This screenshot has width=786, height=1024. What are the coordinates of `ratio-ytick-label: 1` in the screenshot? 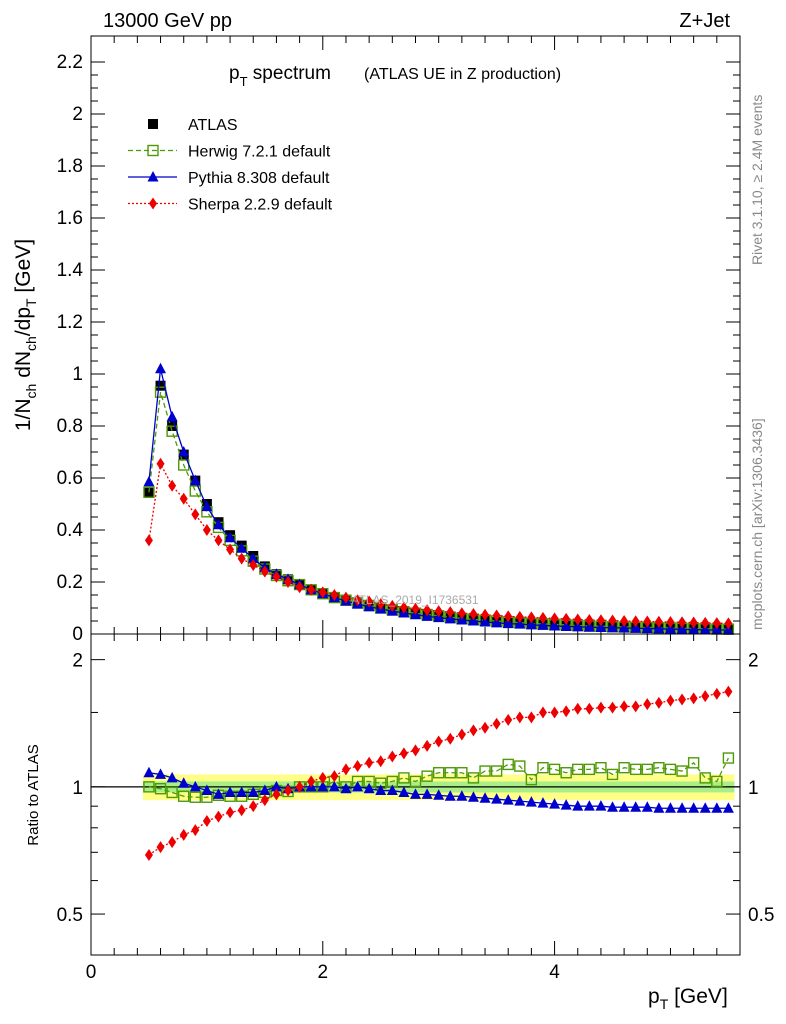 It's located at (77, 788).